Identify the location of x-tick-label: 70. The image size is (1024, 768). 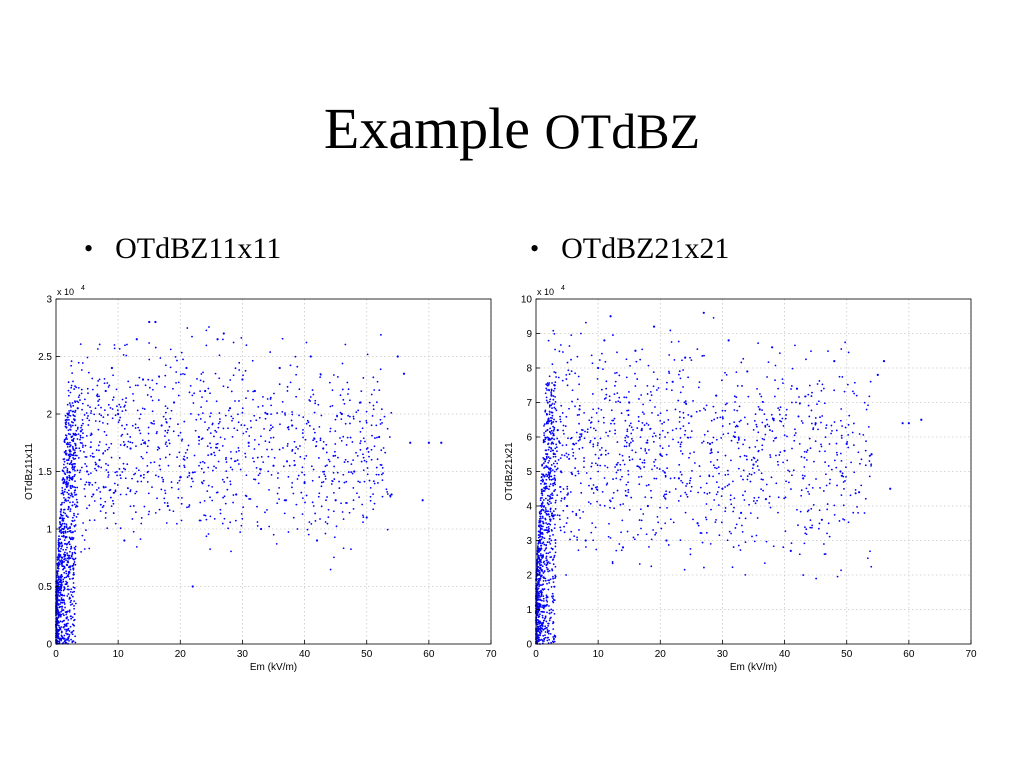
(491, 654).